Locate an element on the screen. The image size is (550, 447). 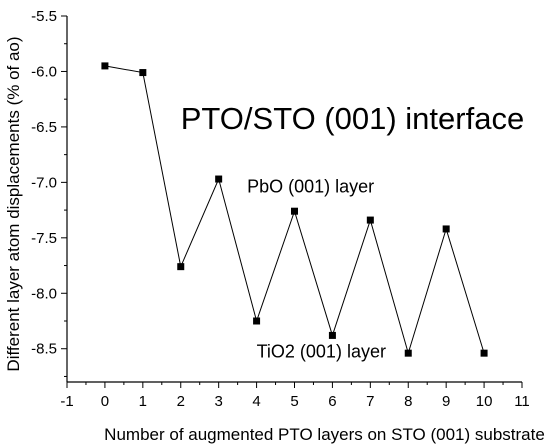
y-tick-label: -8.0 is located at coordinates (44, 293).